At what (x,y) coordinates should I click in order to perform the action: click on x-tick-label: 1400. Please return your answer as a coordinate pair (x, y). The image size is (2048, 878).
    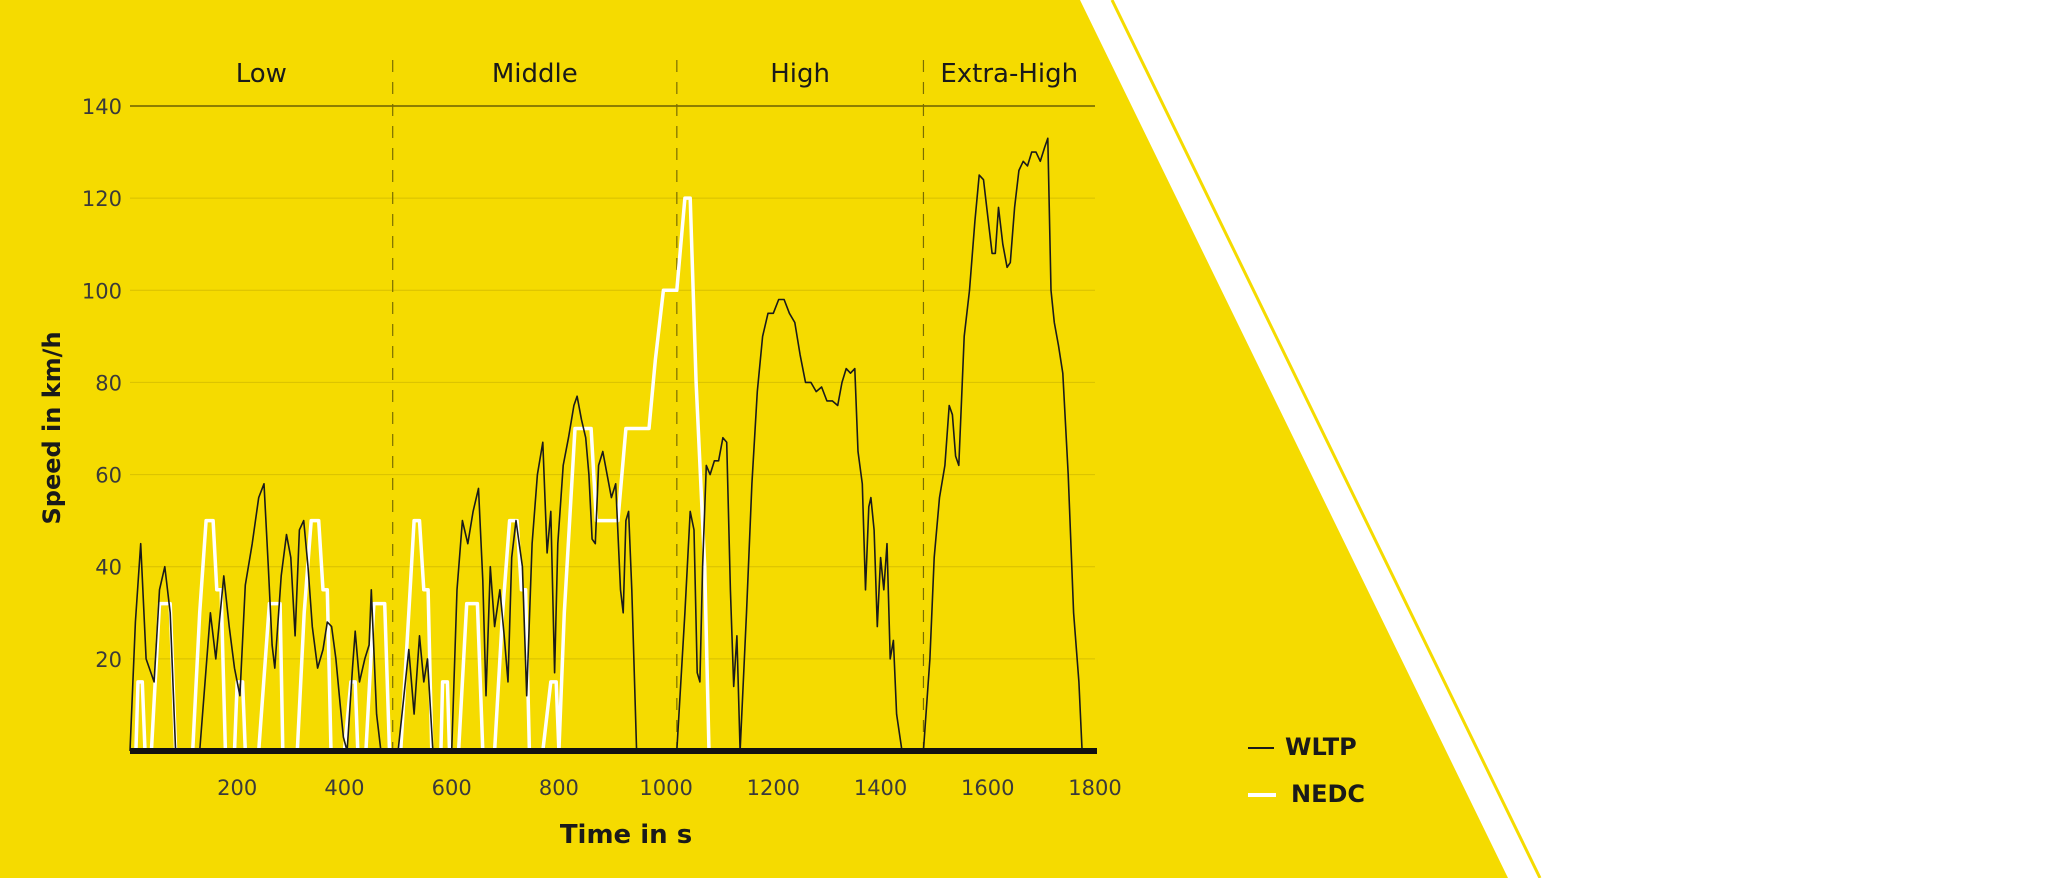
    Looking at the image, I should click on (880, 788).